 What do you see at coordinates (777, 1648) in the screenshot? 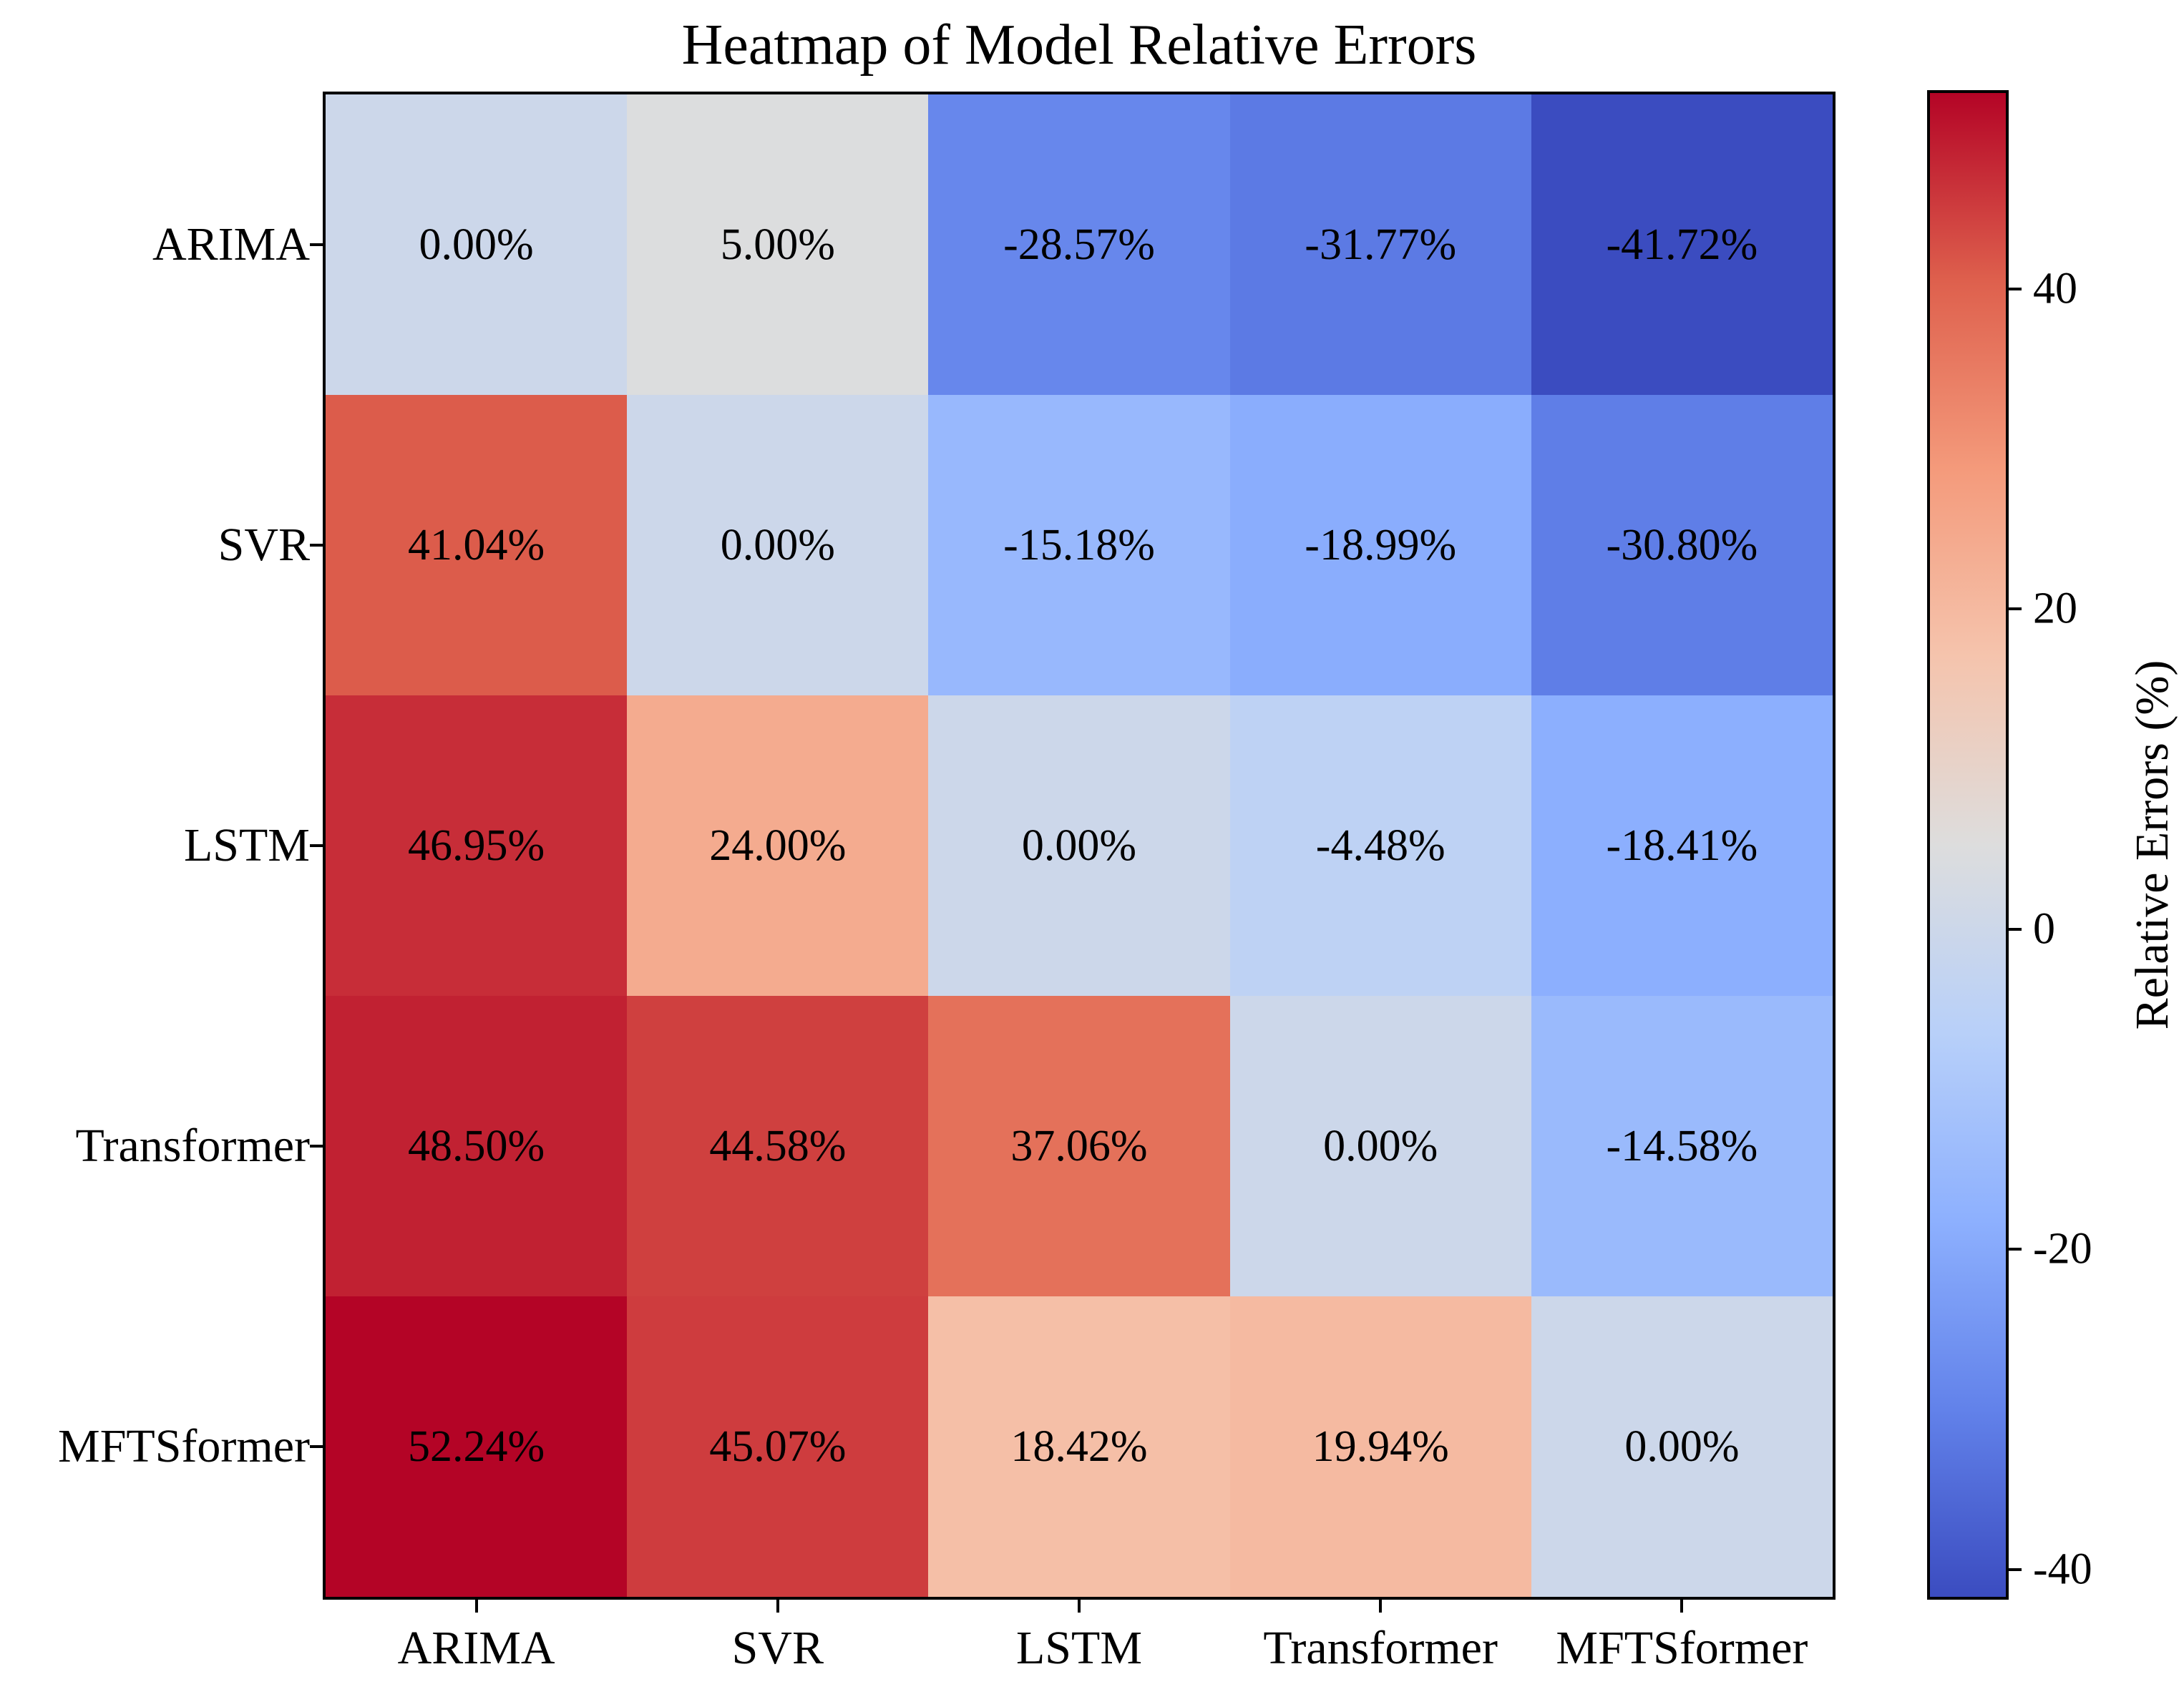
I see `x-tick-label: SVR` at bounding box center [777, 1648].